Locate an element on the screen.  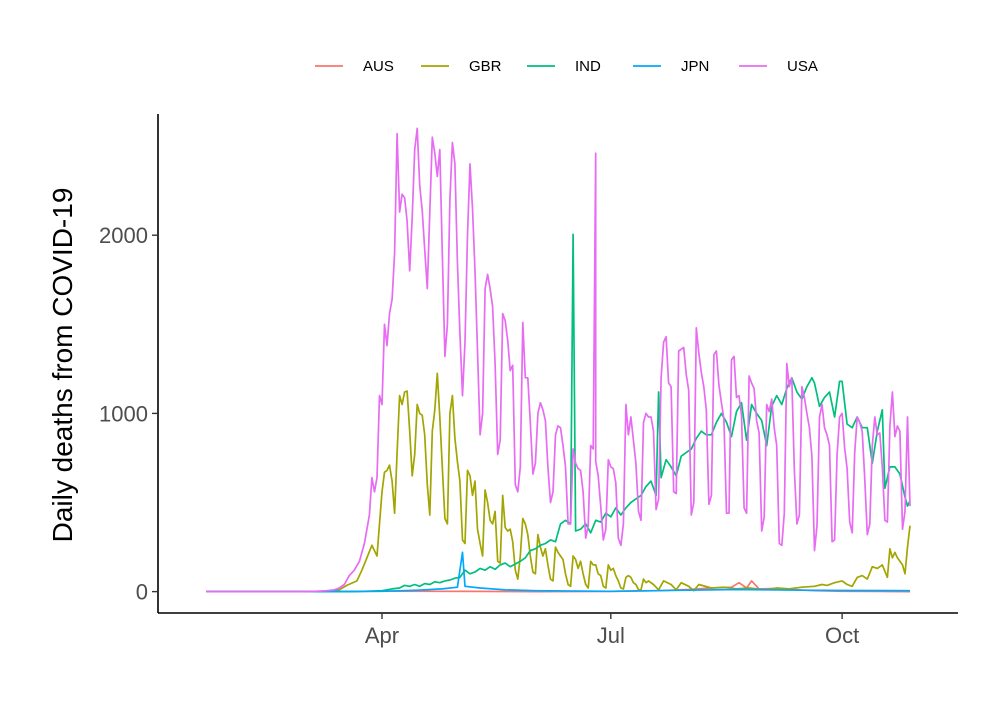
x-tick-label: Jul is located at coordinates (611, 635).